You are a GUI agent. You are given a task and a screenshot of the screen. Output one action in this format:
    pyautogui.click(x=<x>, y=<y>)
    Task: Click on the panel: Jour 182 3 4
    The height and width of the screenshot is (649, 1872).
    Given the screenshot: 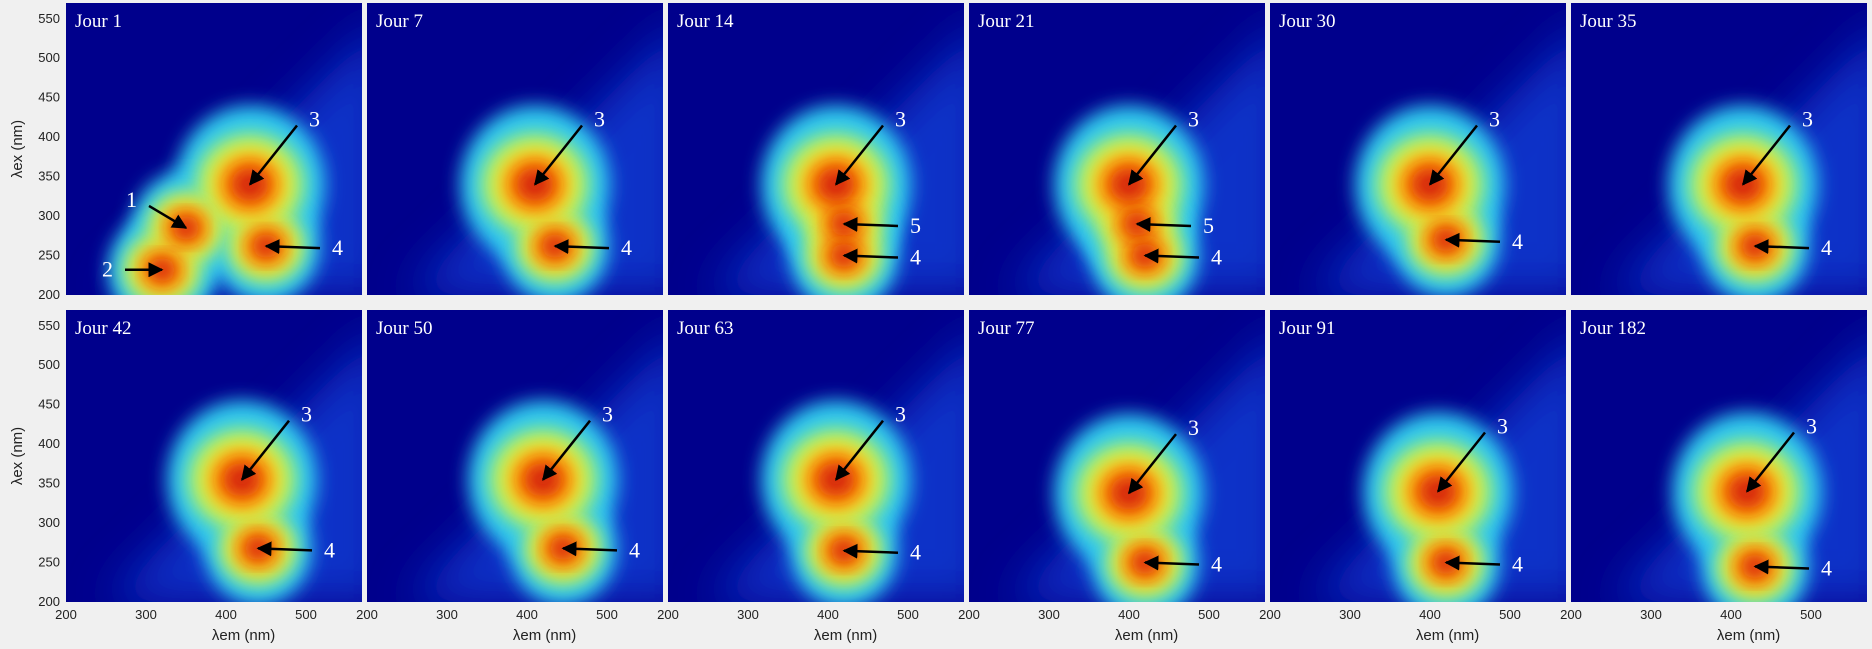 What is the action you would take?
    pyautogui.click(x=1719, y=456)
    